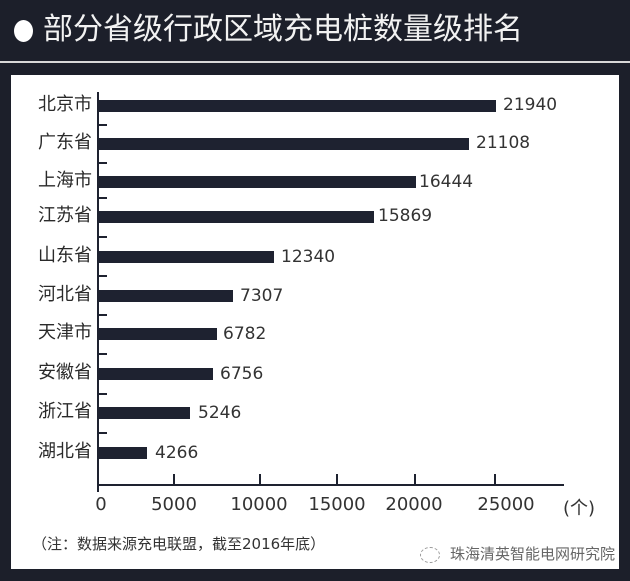 The image size is (630, 581). Describe the element at coordinates (308, 257) in the screenshot. I see `value-label: 12340` at that location.